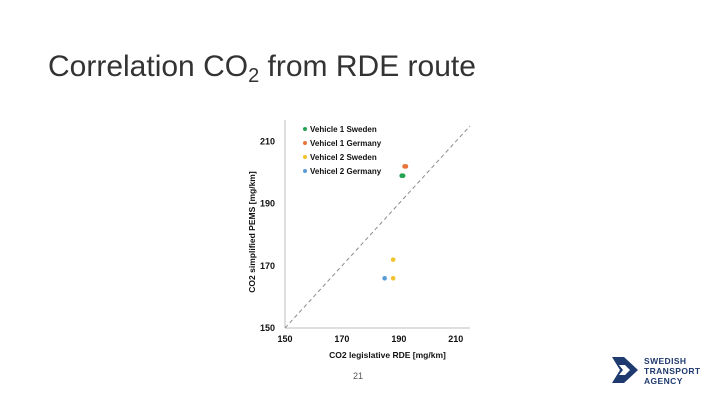  I want to click on chart-axes, so click(377, 224).